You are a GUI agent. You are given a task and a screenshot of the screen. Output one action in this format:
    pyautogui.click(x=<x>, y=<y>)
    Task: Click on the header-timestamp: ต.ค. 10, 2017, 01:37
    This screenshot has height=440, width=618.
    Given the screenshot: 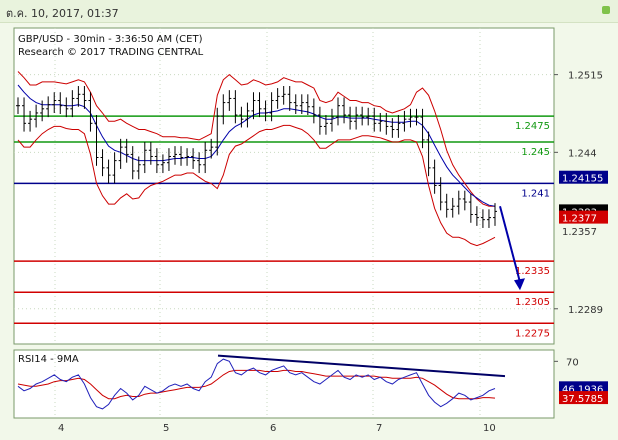 What is the action you would take?
    pyautogui.click(x=62, y=13)
    